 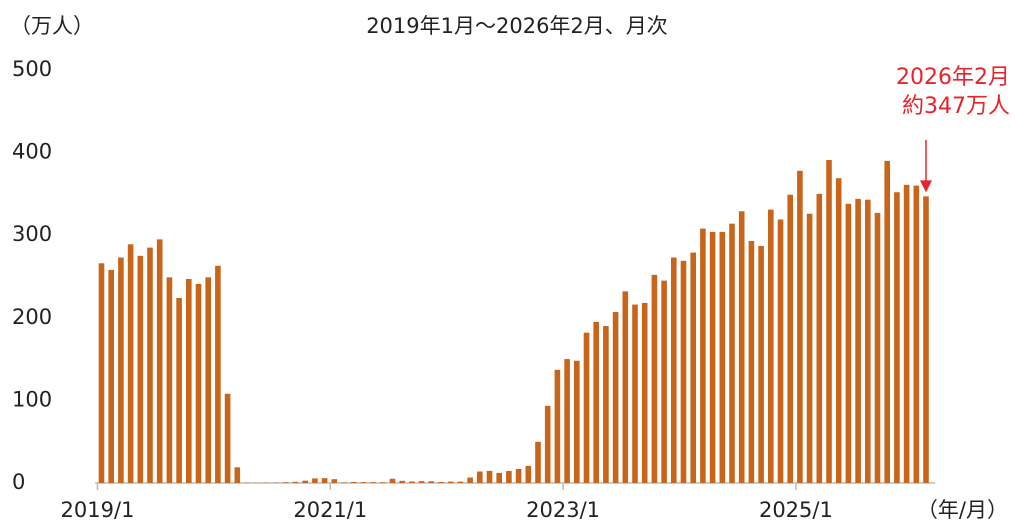 What do you see at coordinates (52, 26) in the screenshot?
I see `y-axis-label: （万人）` at bounding box center [52, 26].